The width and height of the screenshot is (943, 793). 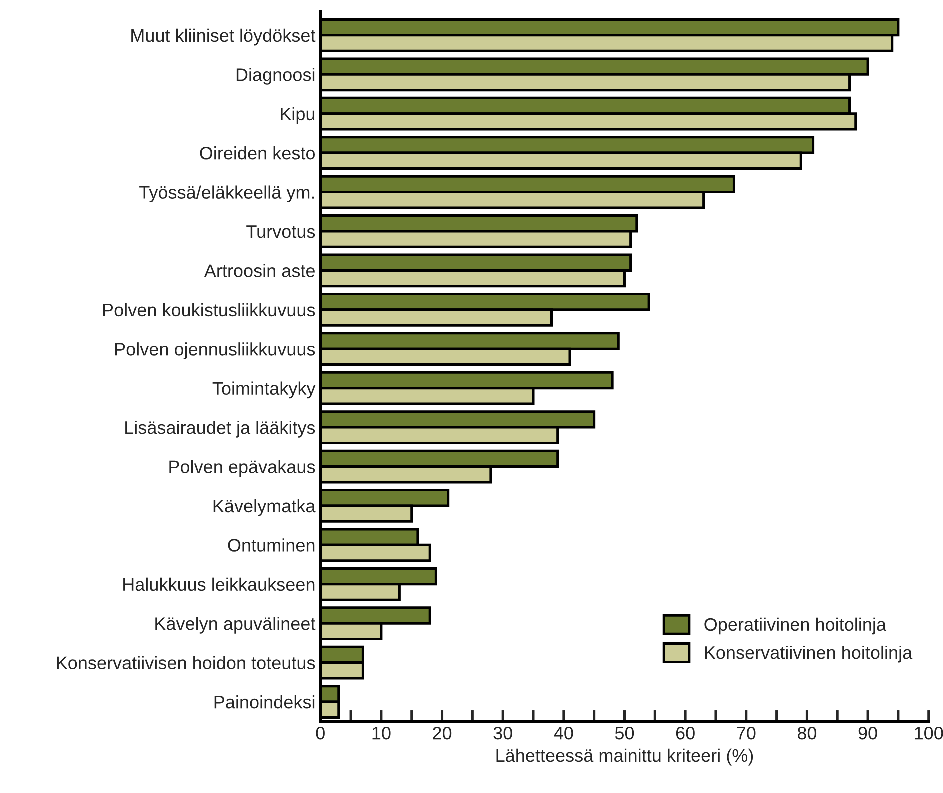 I want to click on x-tick-label: 80, so click(x=807, y=733).